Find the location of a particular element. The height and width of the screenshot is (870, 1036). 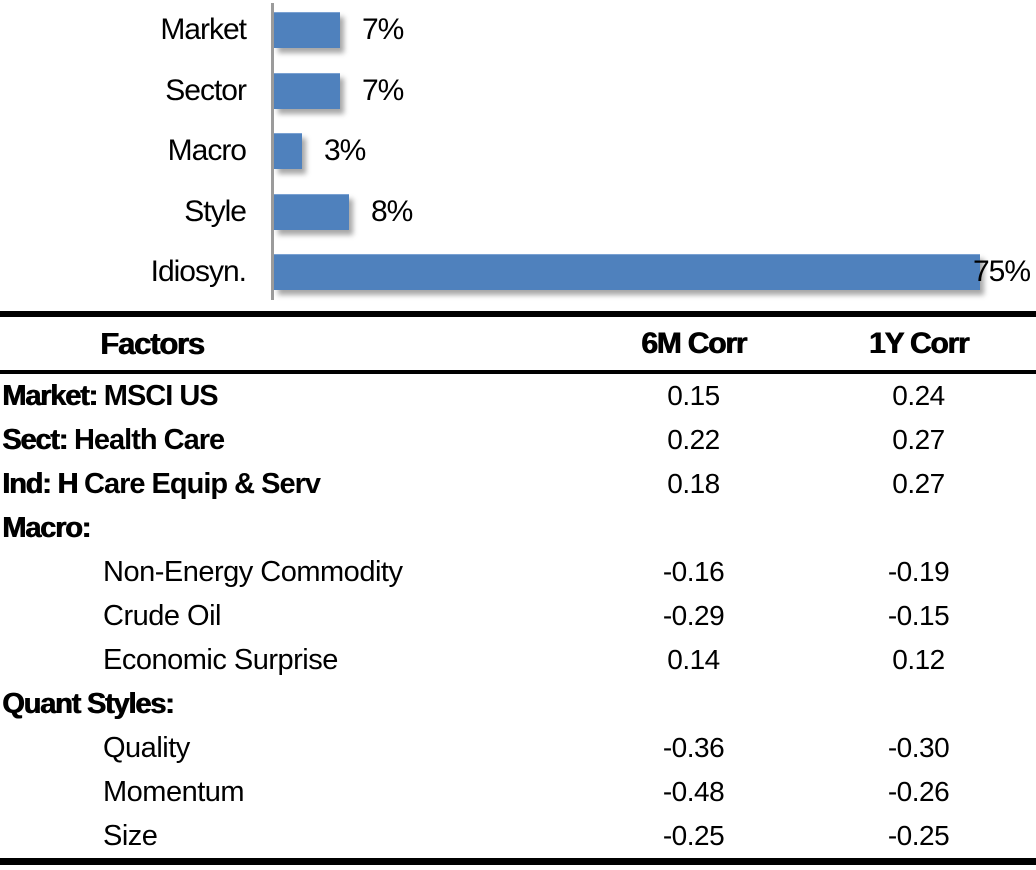

row-label: Macro: is located at coordinates (293, 528).